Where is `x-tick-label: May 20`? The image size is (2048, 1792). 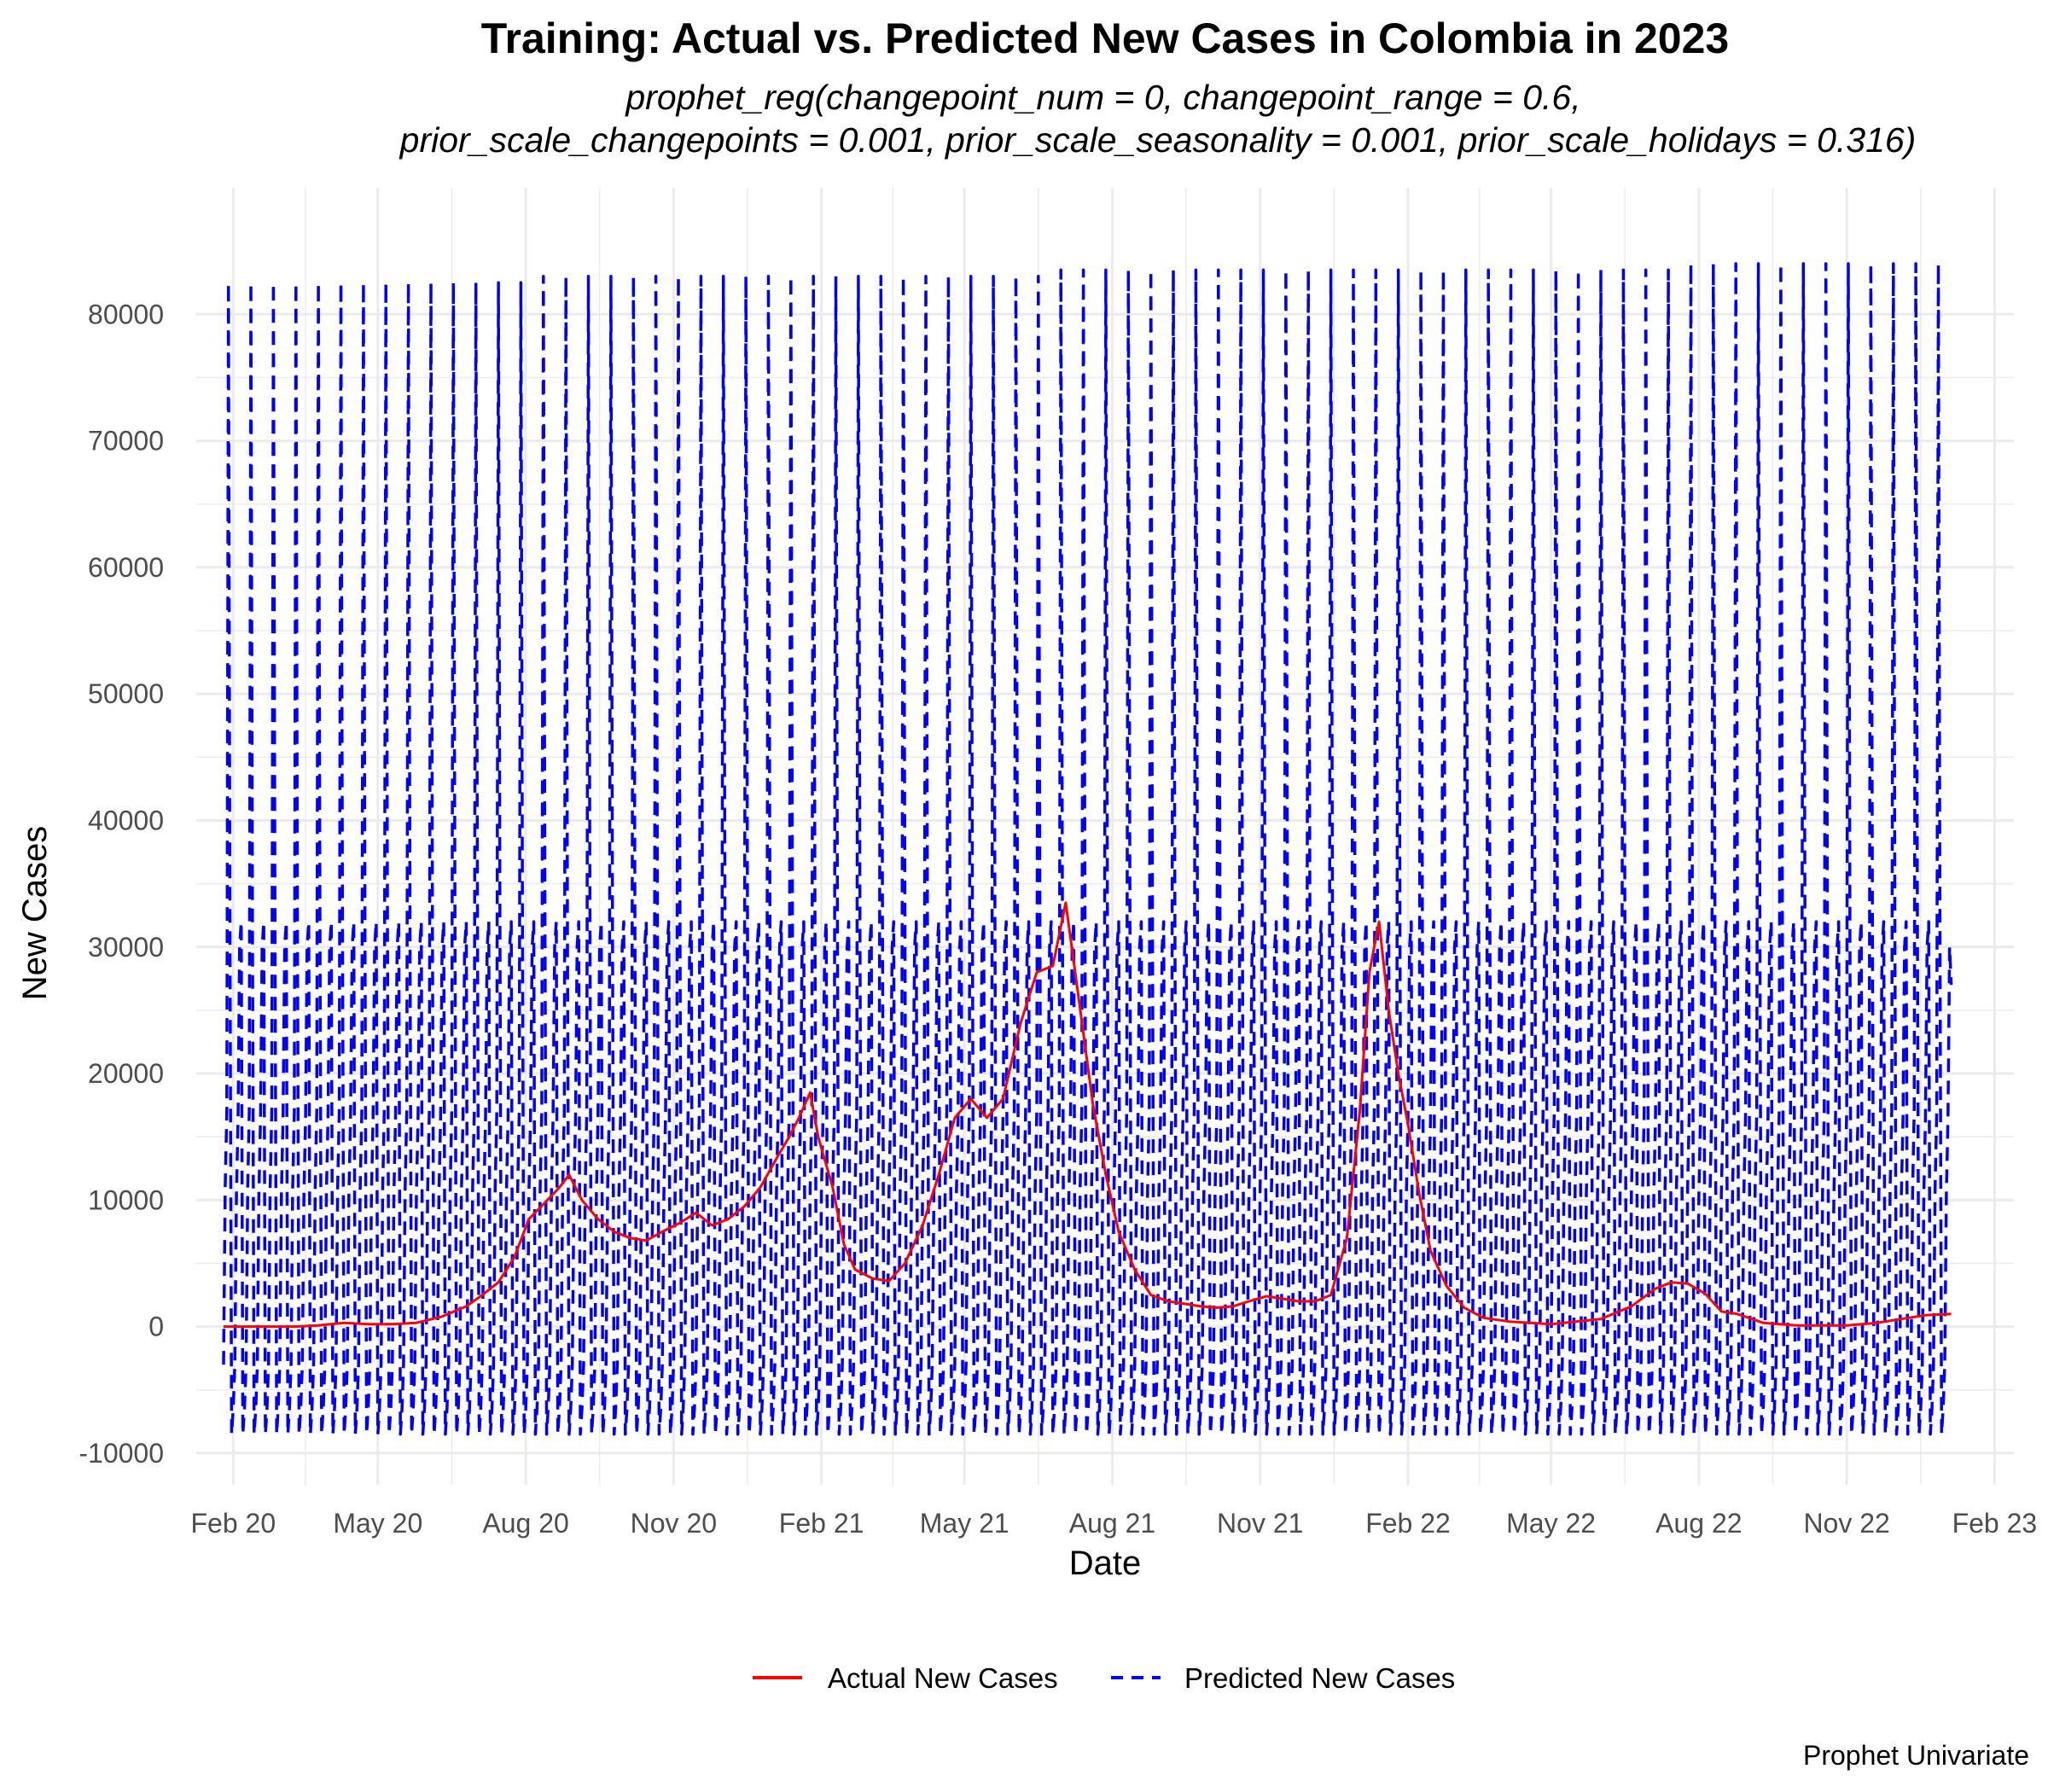
x-tick-label: May 20 is located at coordinates (377, 1523).